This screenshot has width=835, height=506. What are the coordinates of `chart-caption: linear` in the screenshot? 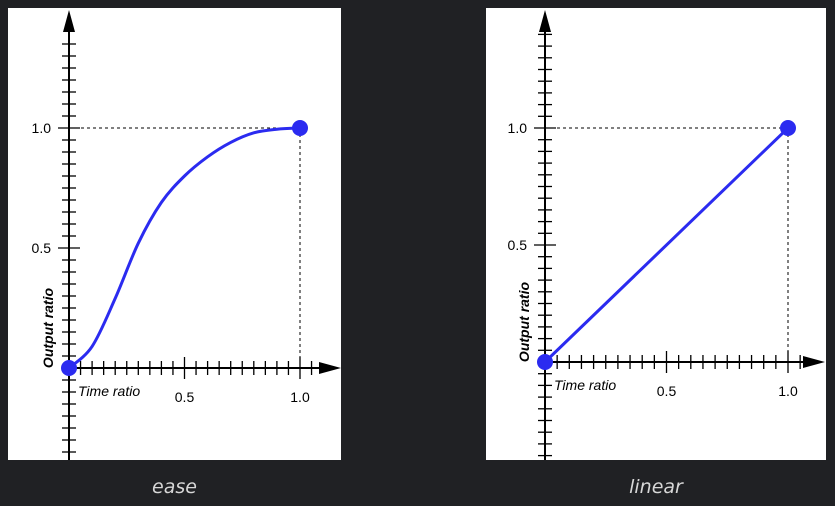 It's located at (656, 487).